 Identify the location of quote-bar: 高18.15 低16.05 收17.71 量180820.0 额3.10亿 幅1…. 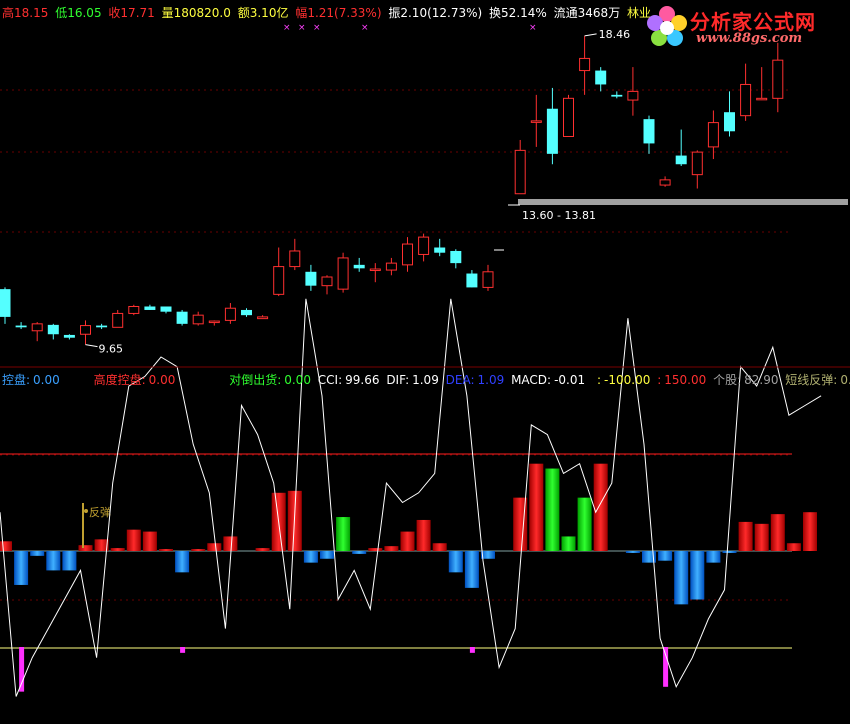
(328, 12).